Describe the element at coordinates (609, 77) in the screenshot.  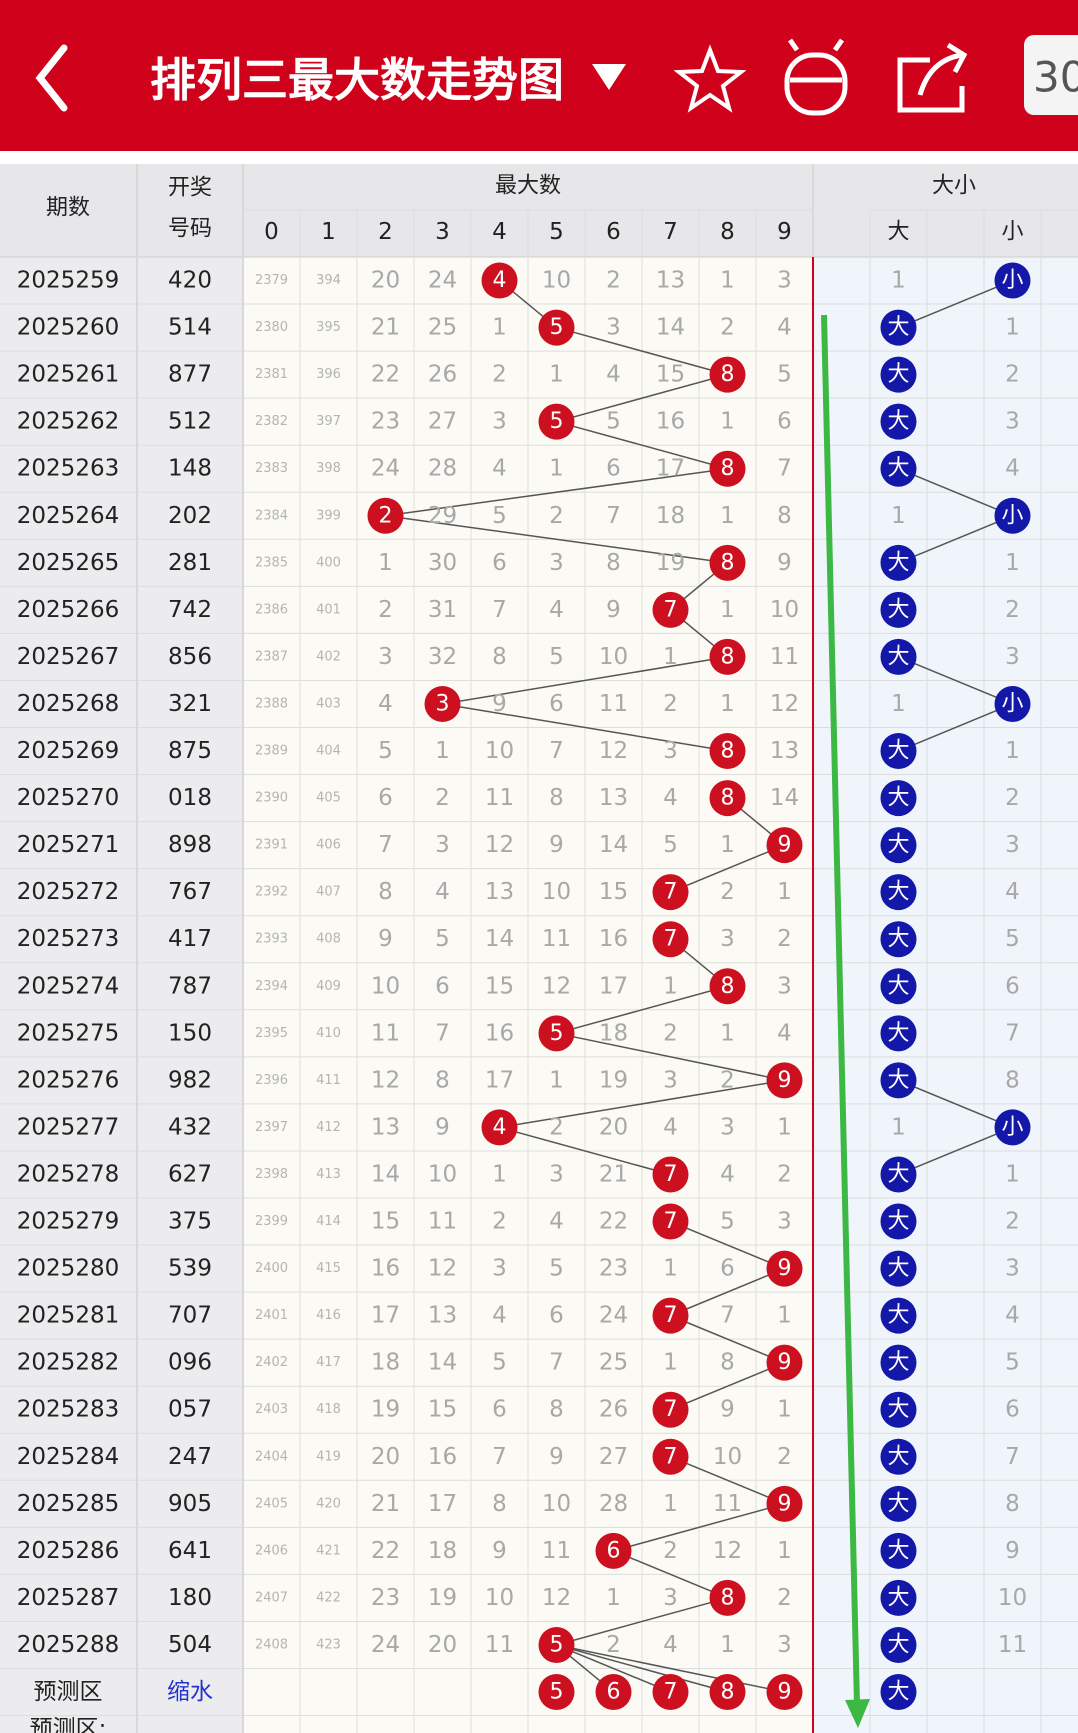
I see `dropdown-icon` at that location.